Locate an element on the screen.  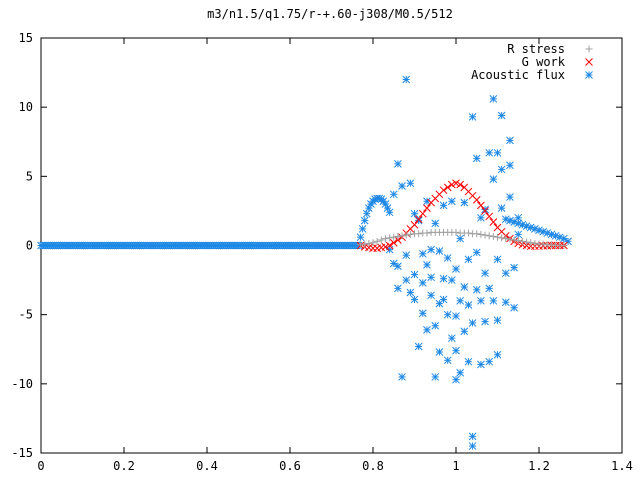
legend-label: Acoustic flux is located at coordinates (518, 75).